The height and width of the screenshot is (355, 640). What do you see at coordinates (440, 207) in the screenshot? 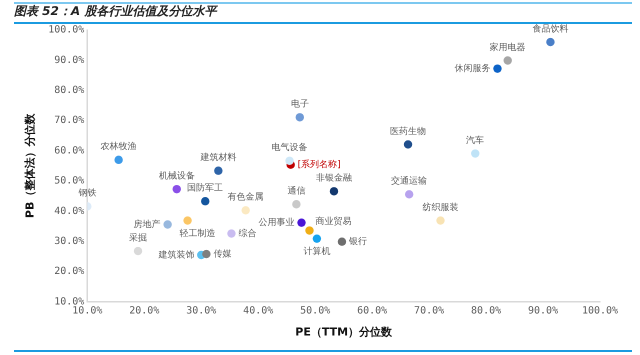
I see `series-label: 纺织服装` at bounding box center [440, 207].